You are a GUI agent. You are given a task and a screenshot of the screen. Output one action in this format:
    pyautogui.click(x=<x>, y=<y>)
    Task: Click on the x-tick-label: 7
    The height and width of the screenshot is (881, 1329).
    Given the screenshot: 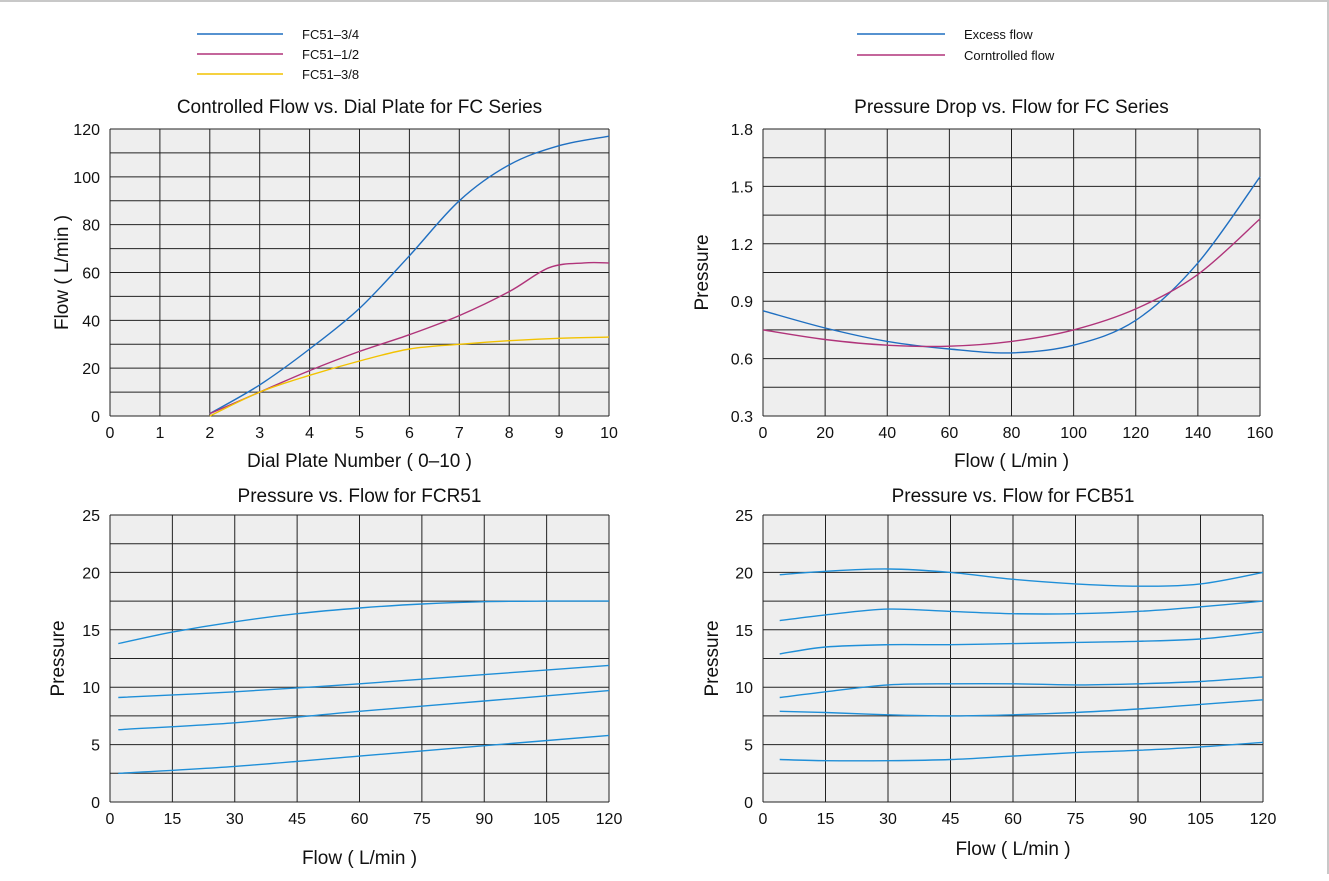 What is the action you would take?
    pyautogui.click(x=459, y=433)
    